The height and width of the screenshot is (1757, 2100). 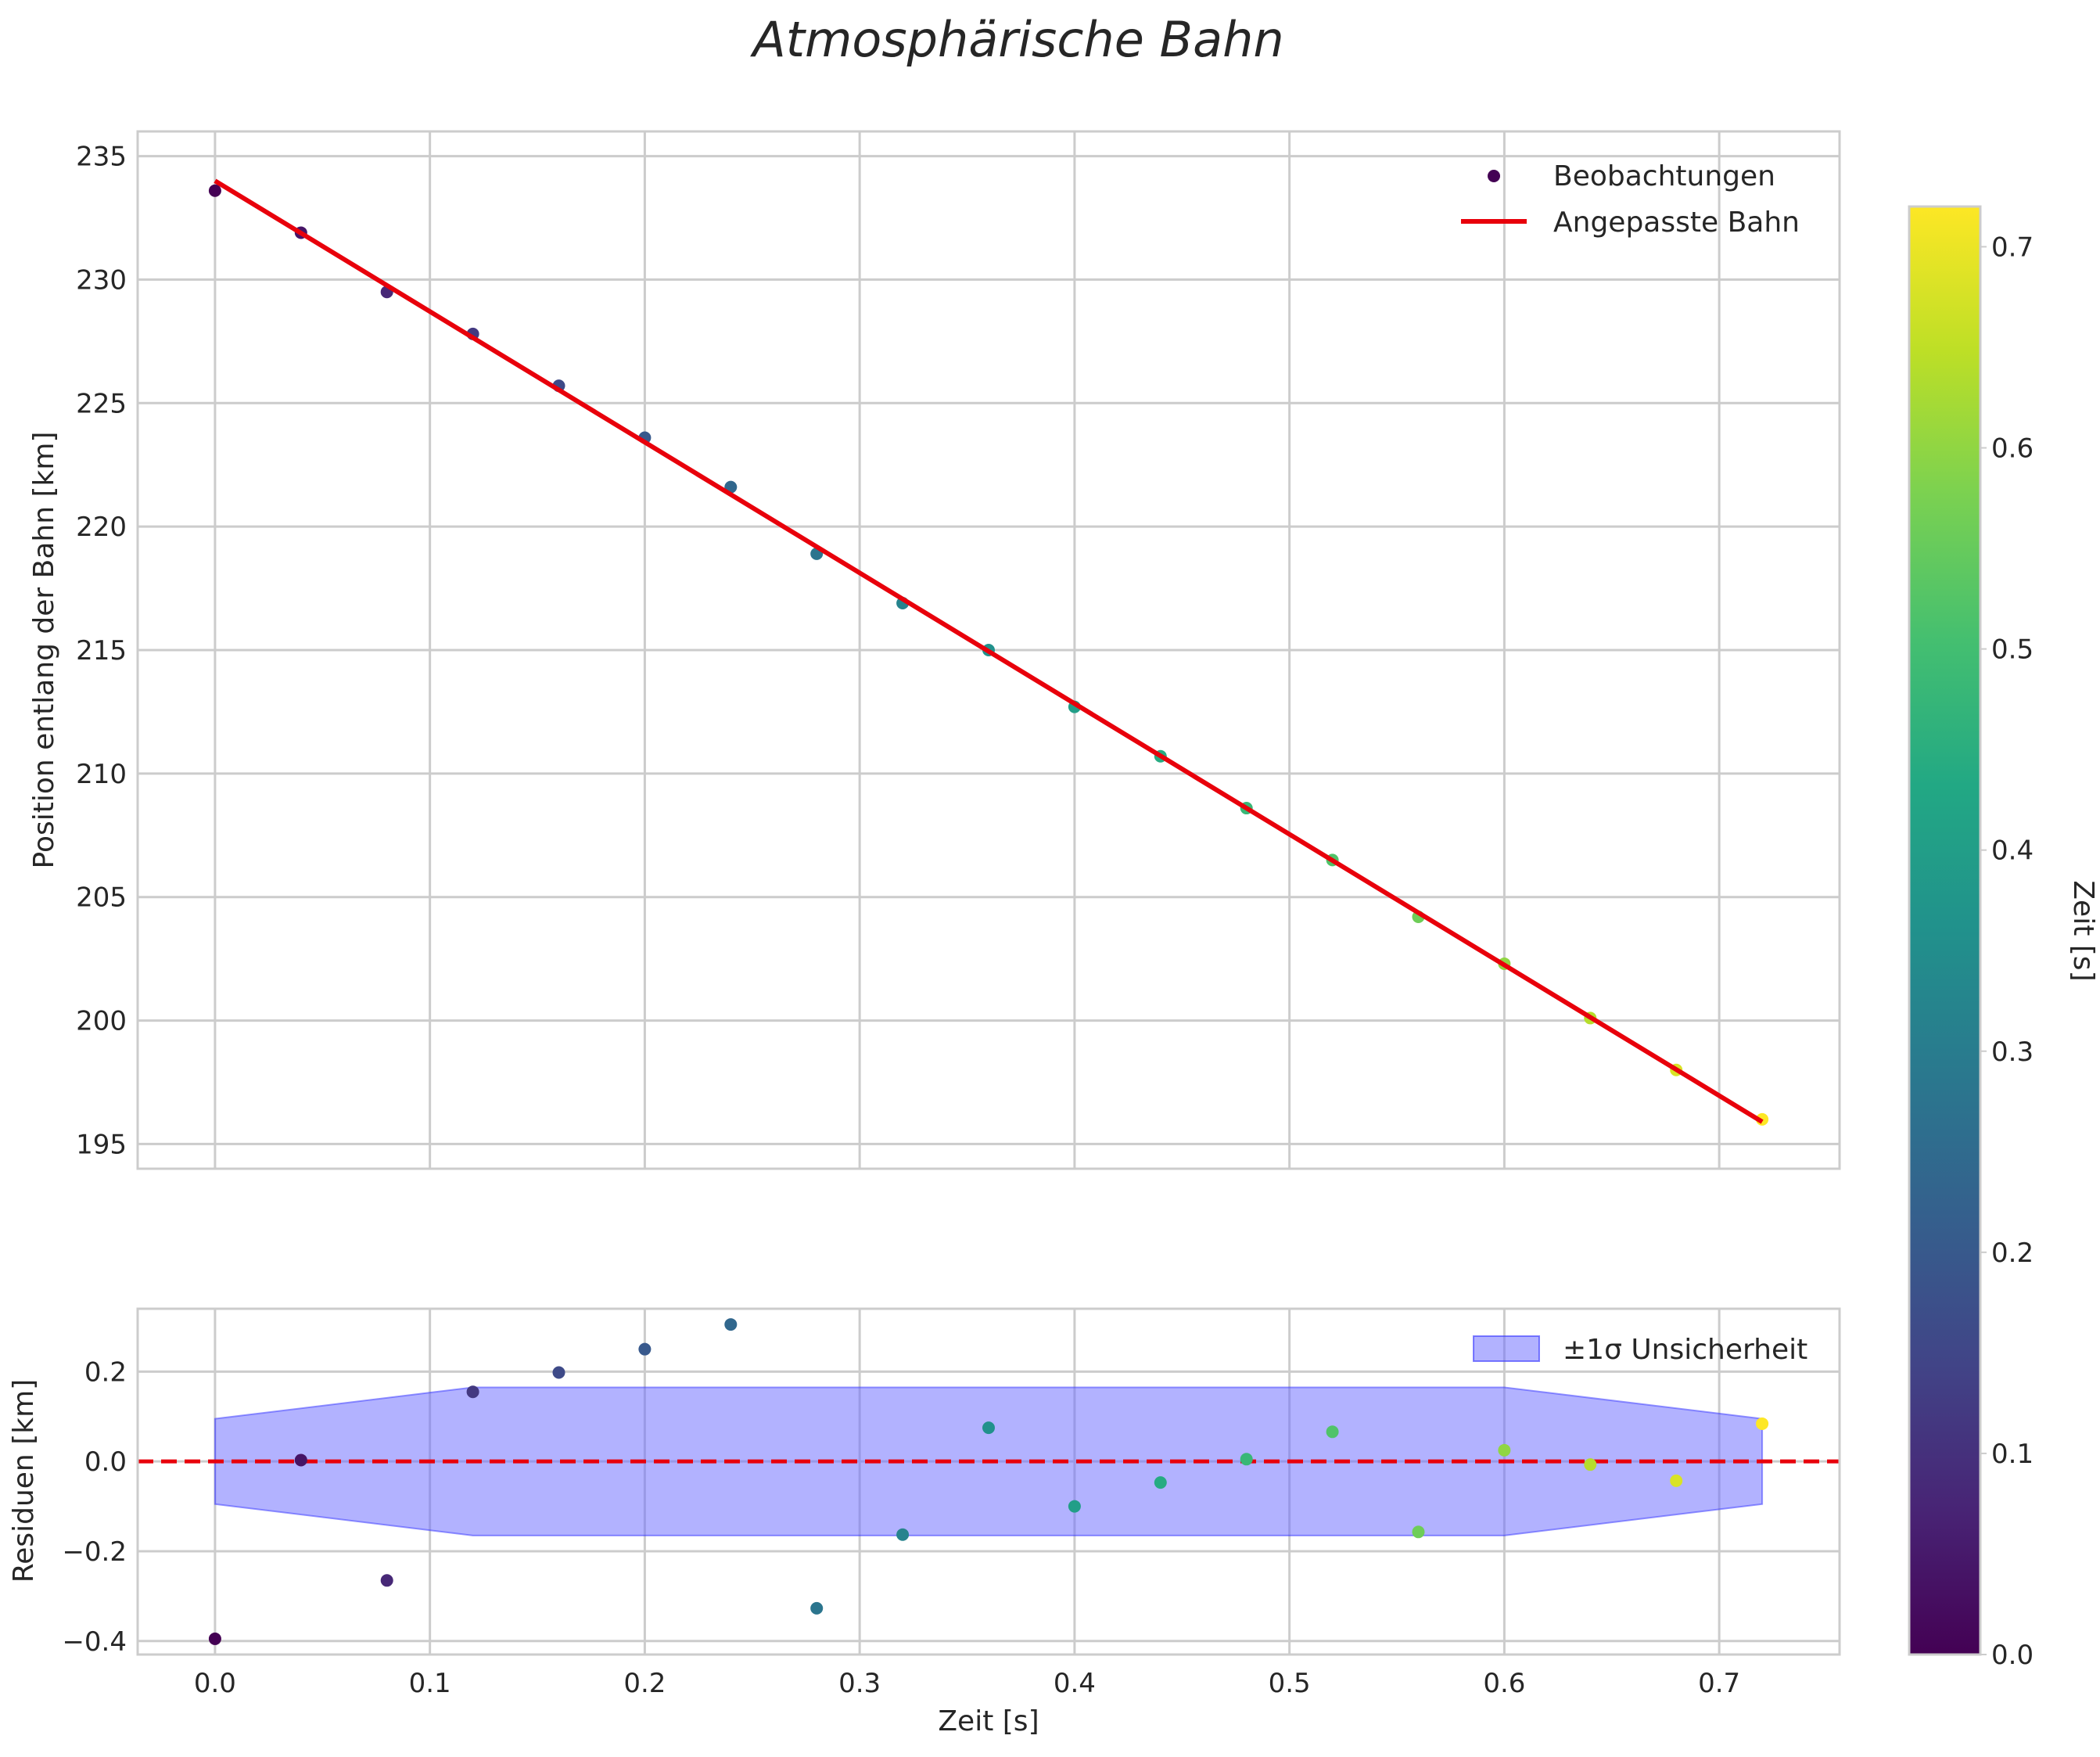 I want to click on colorbar-tick-label: 0.6, so click(x=2012, y=449).